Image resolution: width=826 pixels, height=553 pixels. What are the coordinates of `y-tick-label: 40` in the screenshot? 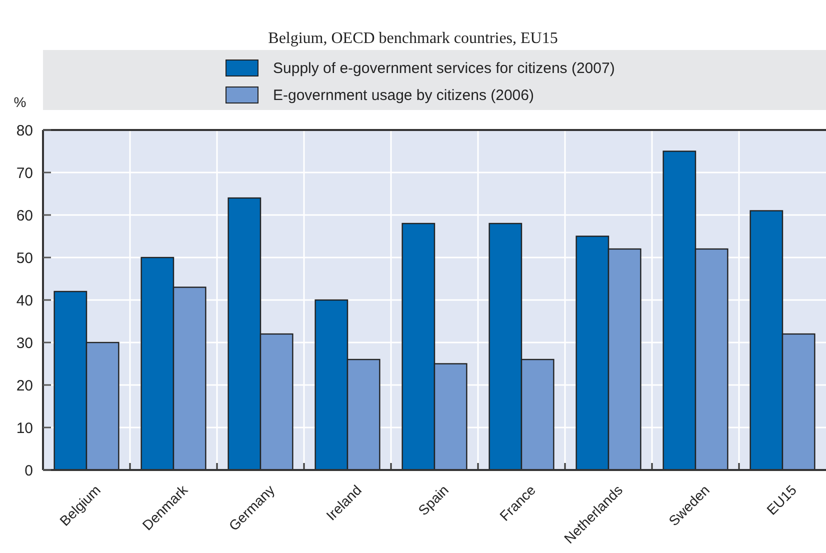 It's located at (24, 301).